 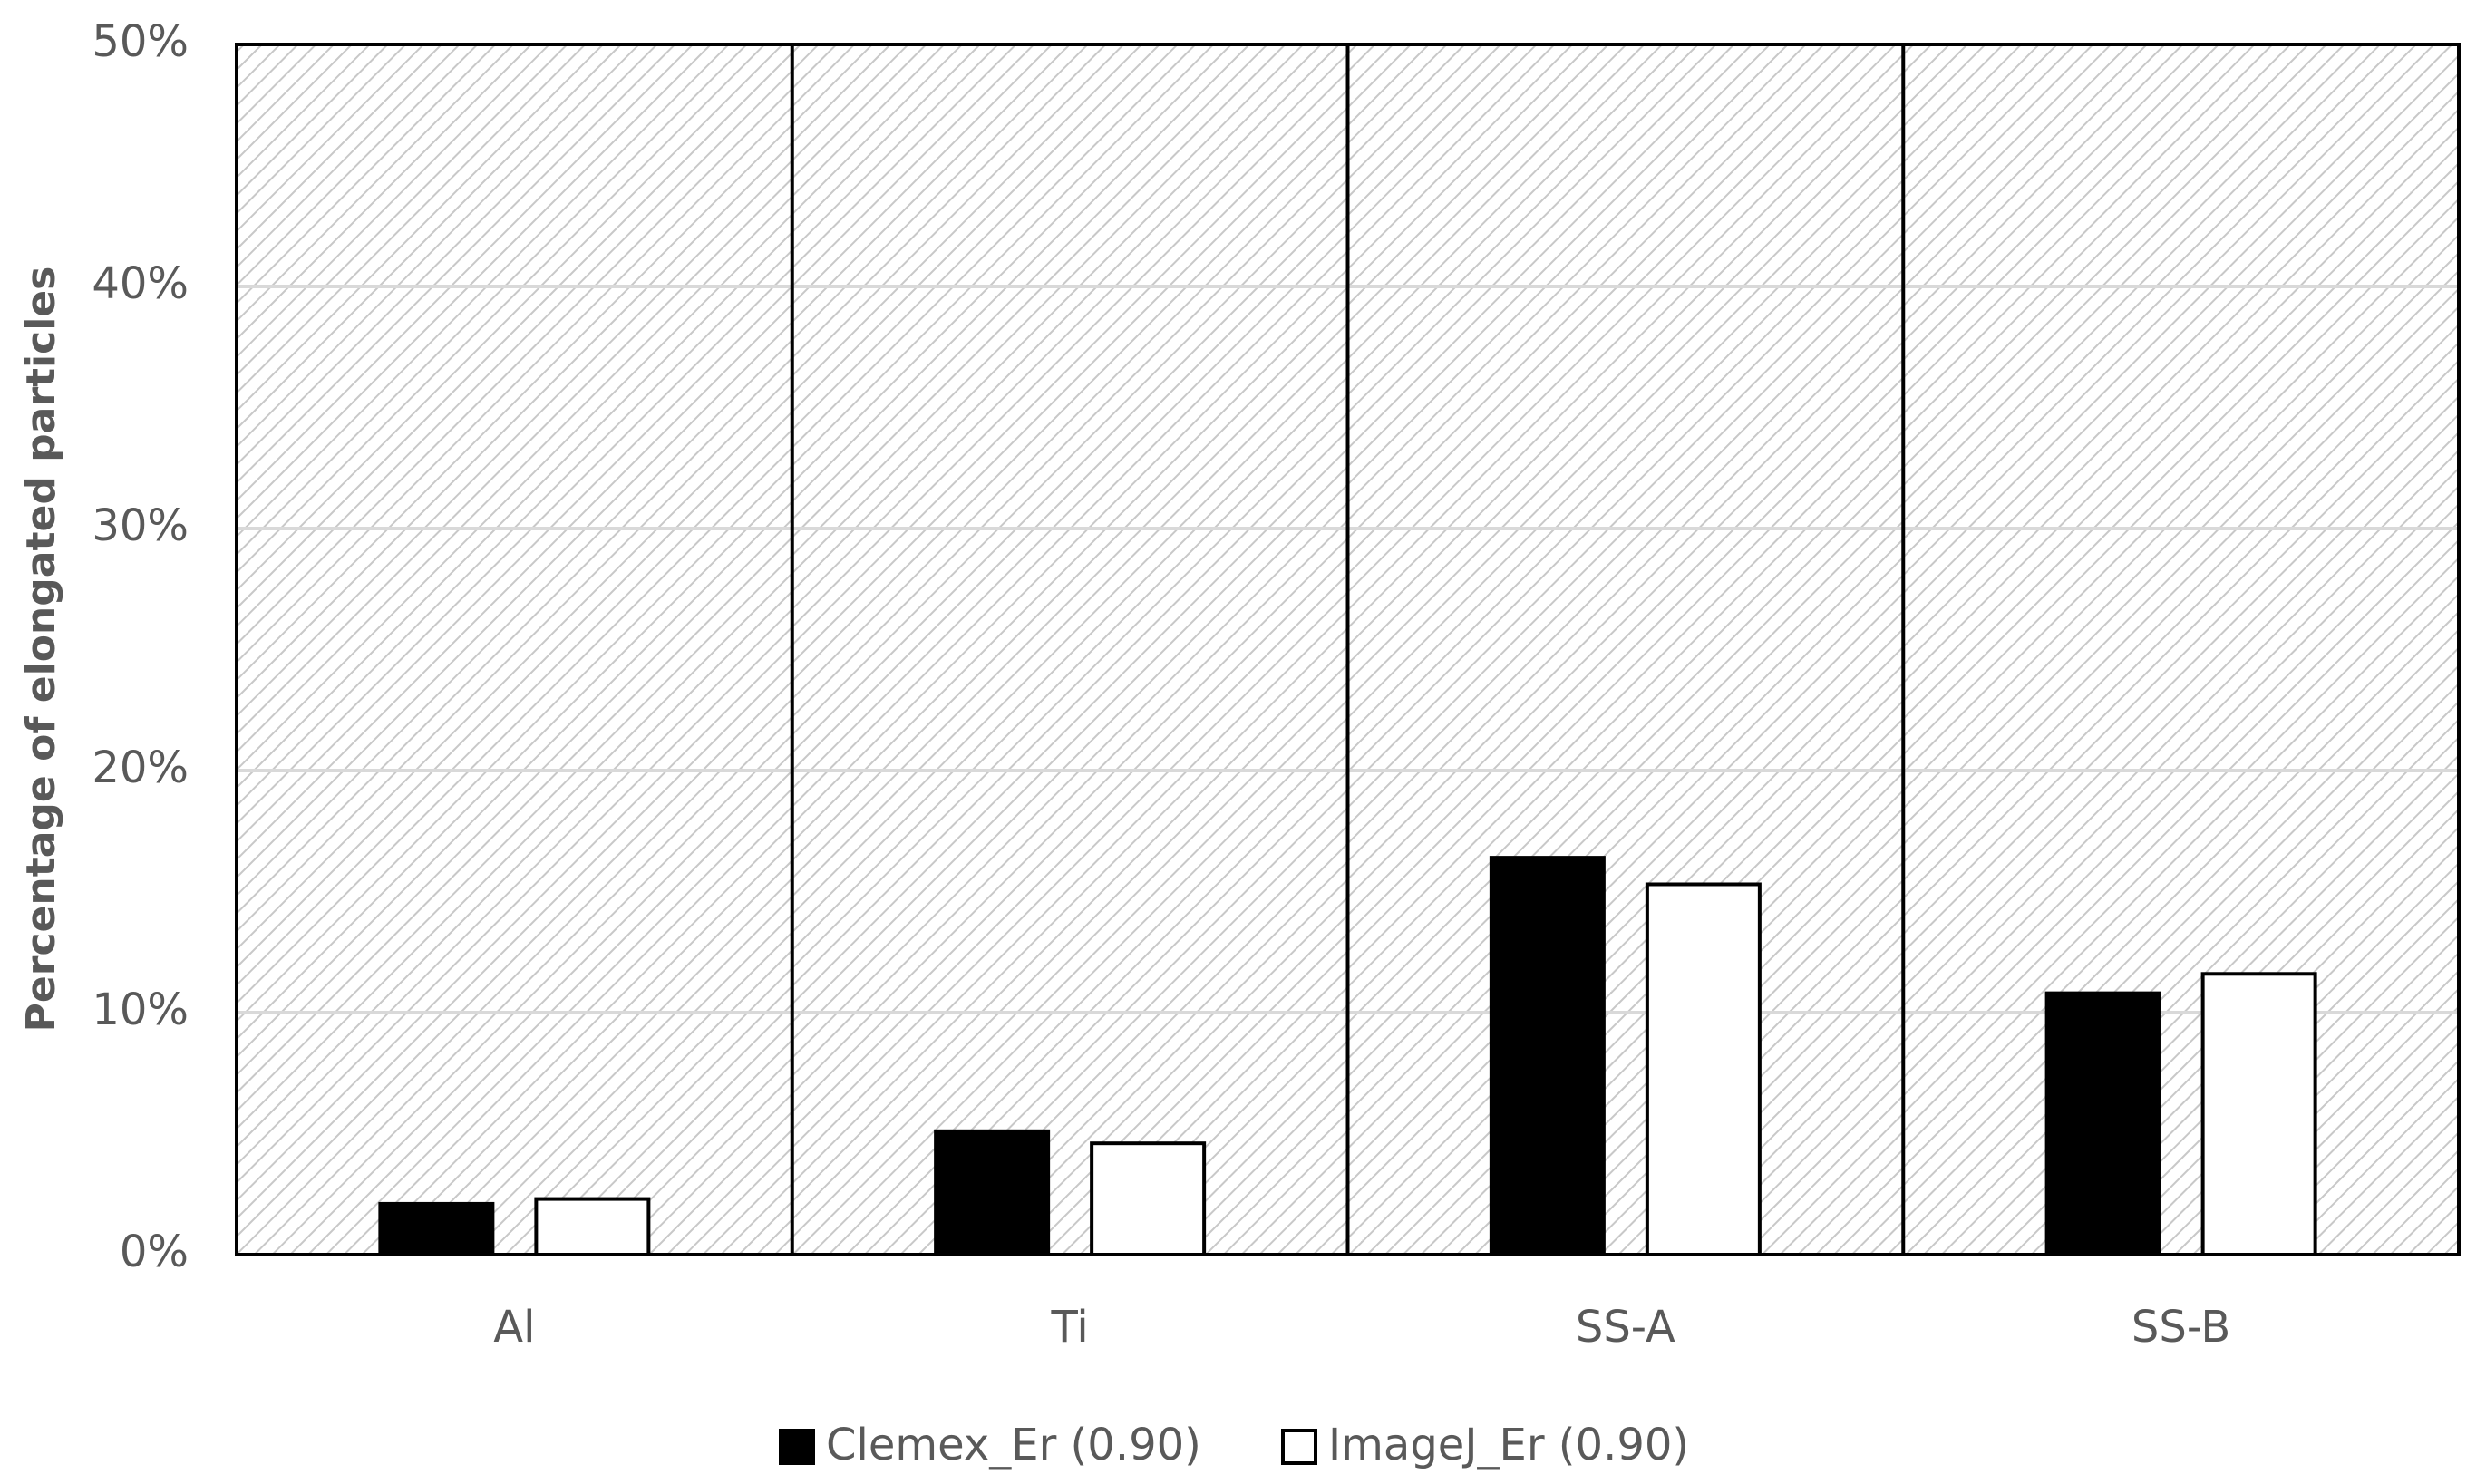 What do you see at coordinates (140, 1010) in the screenshot?
I see `y-tick-label: 10%` at bounding box center [140, 1010].